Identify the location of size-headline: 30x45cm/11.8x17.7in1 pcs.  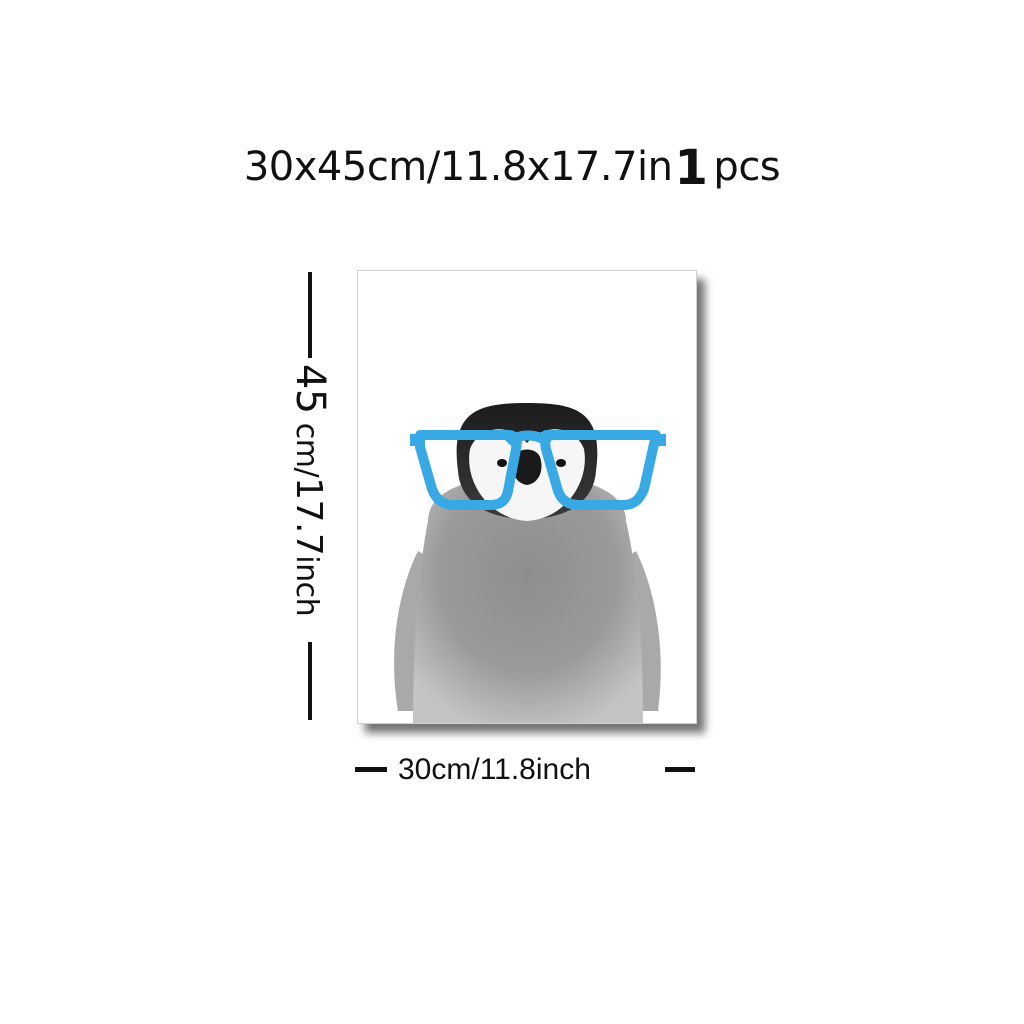
(512, 167).